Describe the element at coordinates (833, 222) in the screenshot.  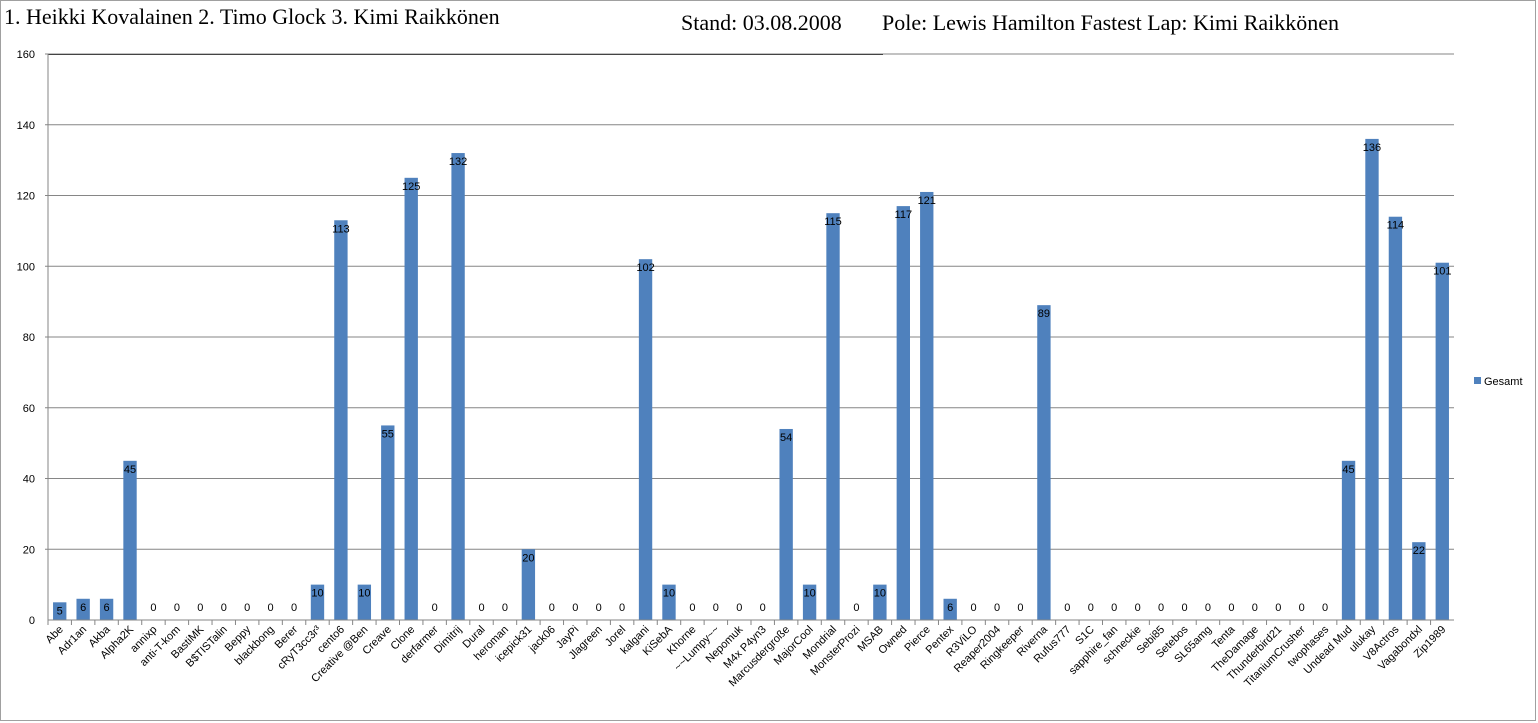
I see `data-label: 115` at that location.